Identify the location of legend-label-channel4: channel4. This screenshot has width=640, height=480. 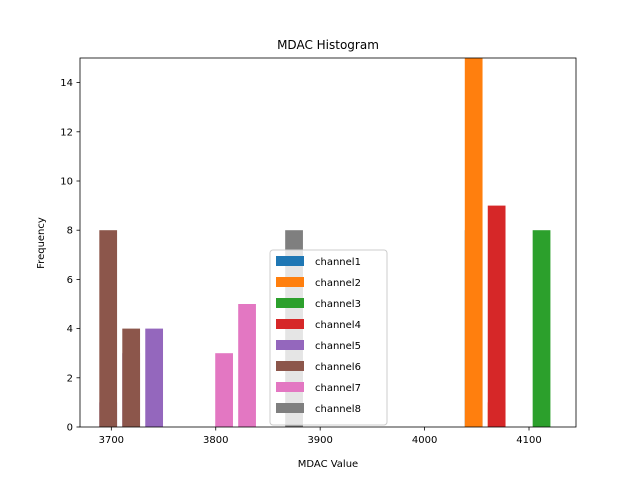
(338, 325).